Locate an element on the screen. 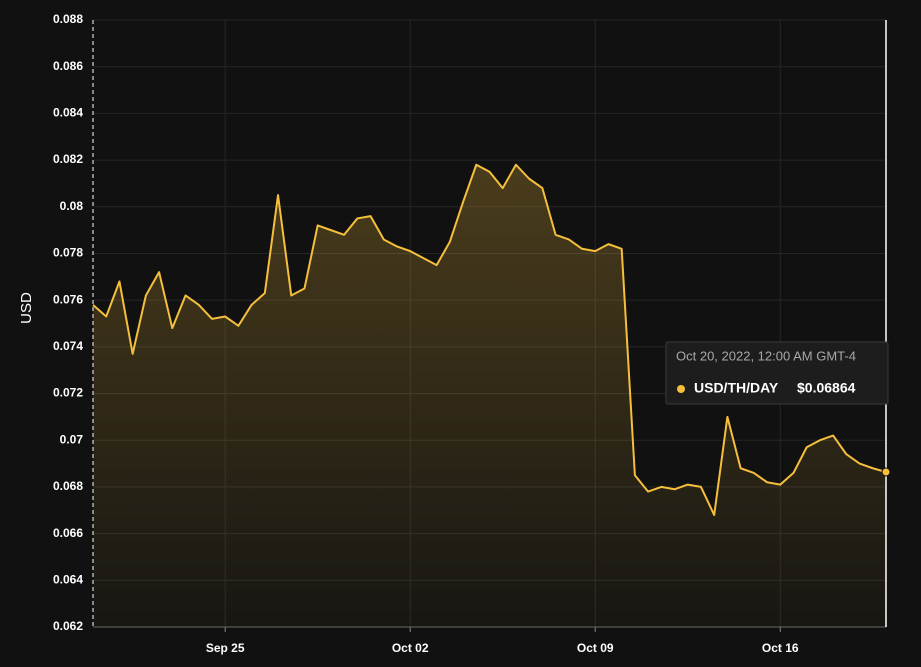 The image size is (921, 667). hover-point is located at coordinates (886, 472).